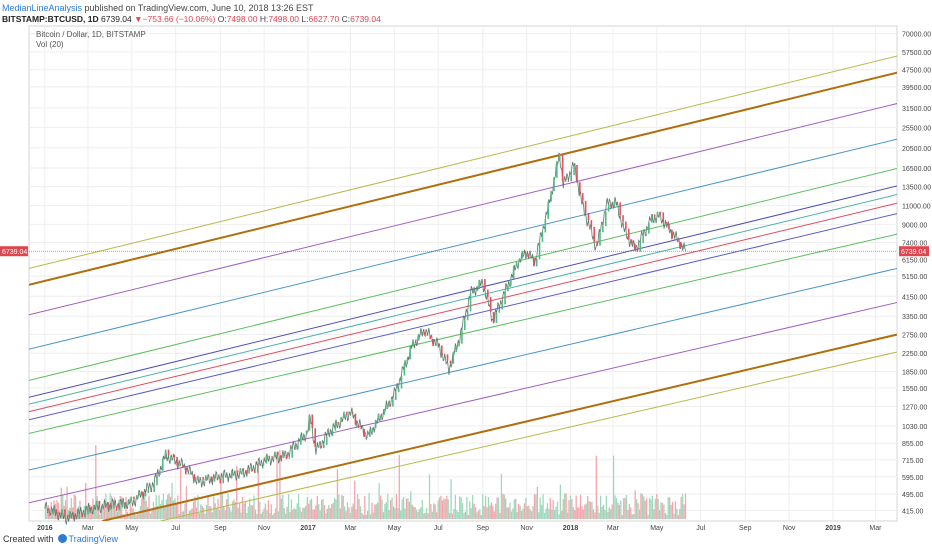 The height and width of the screenshot is (550, 932). I want to click on volume-histogram, so click(365, 482).